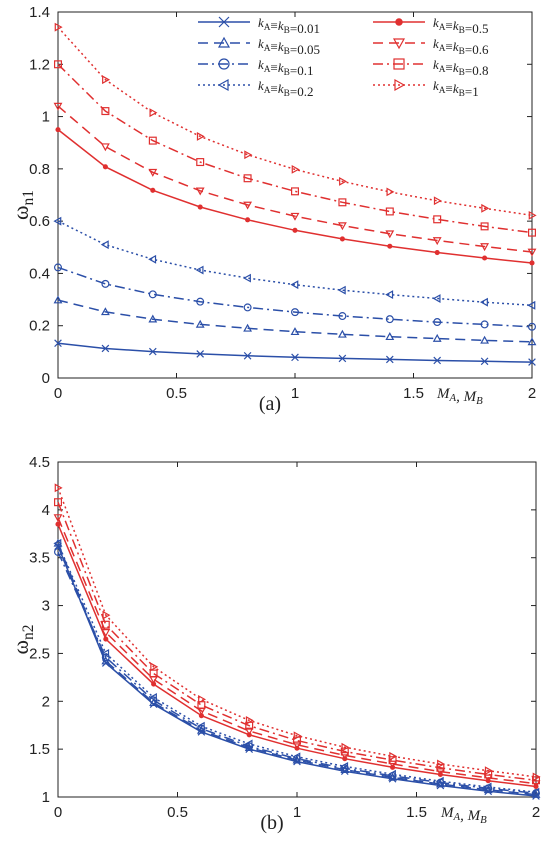 The width and height of the screenshot is (550, 856). What do you see at coordinates (39, 749) in the screenshot?
I see `y-tick-label: 1.5` at bounding box center [39, 749].